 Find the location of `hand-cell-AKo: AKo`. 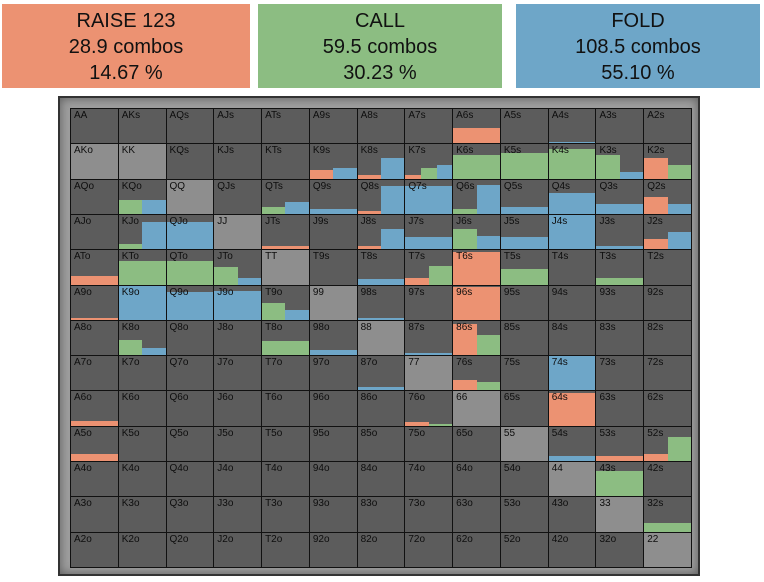

hand-cell-AKo: AKo is located at coordinates (94, 161).